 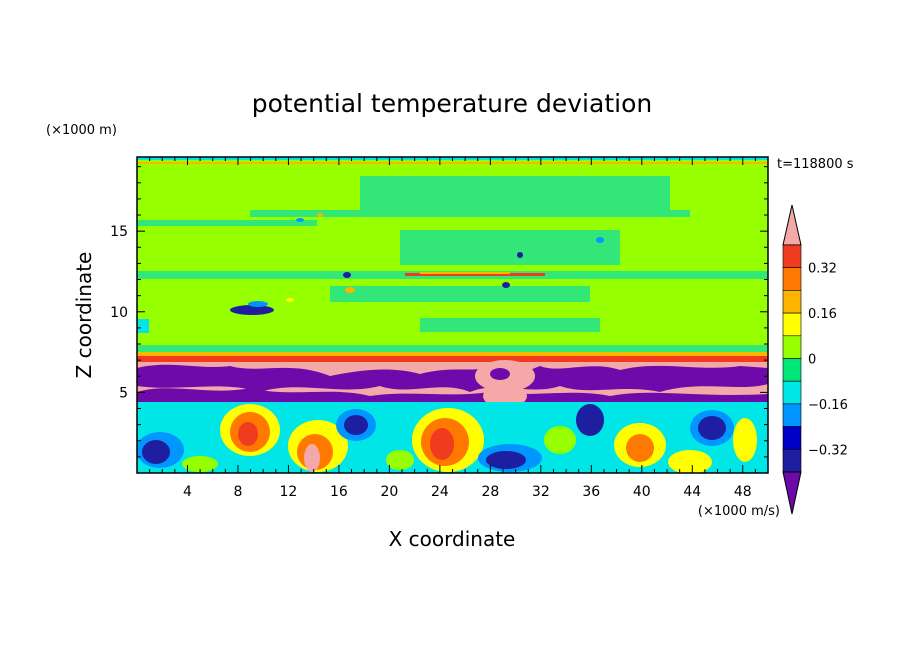 I want to click on x-tick-label: 48, so click(x=743, y=492).